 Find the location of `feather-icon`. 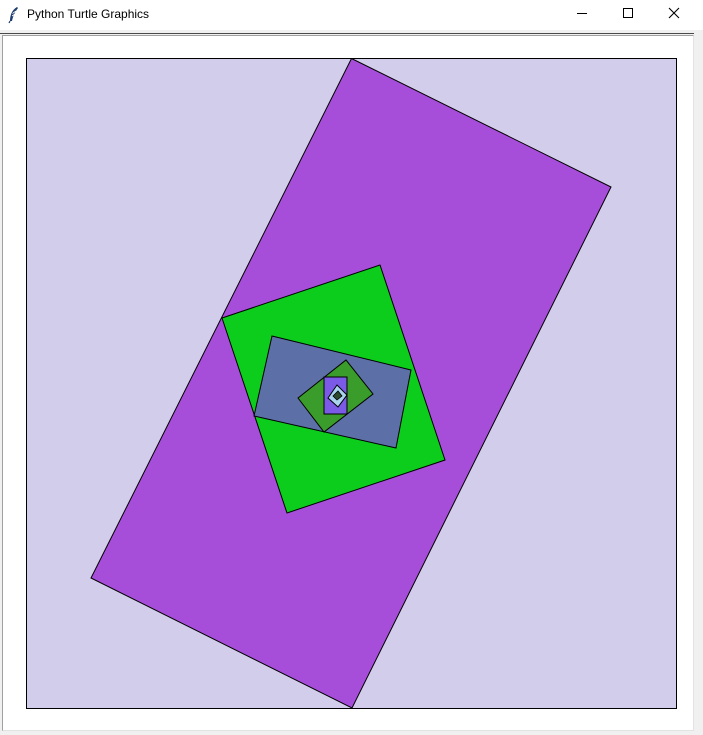

feather-icon is located at coordinates (14, 15).